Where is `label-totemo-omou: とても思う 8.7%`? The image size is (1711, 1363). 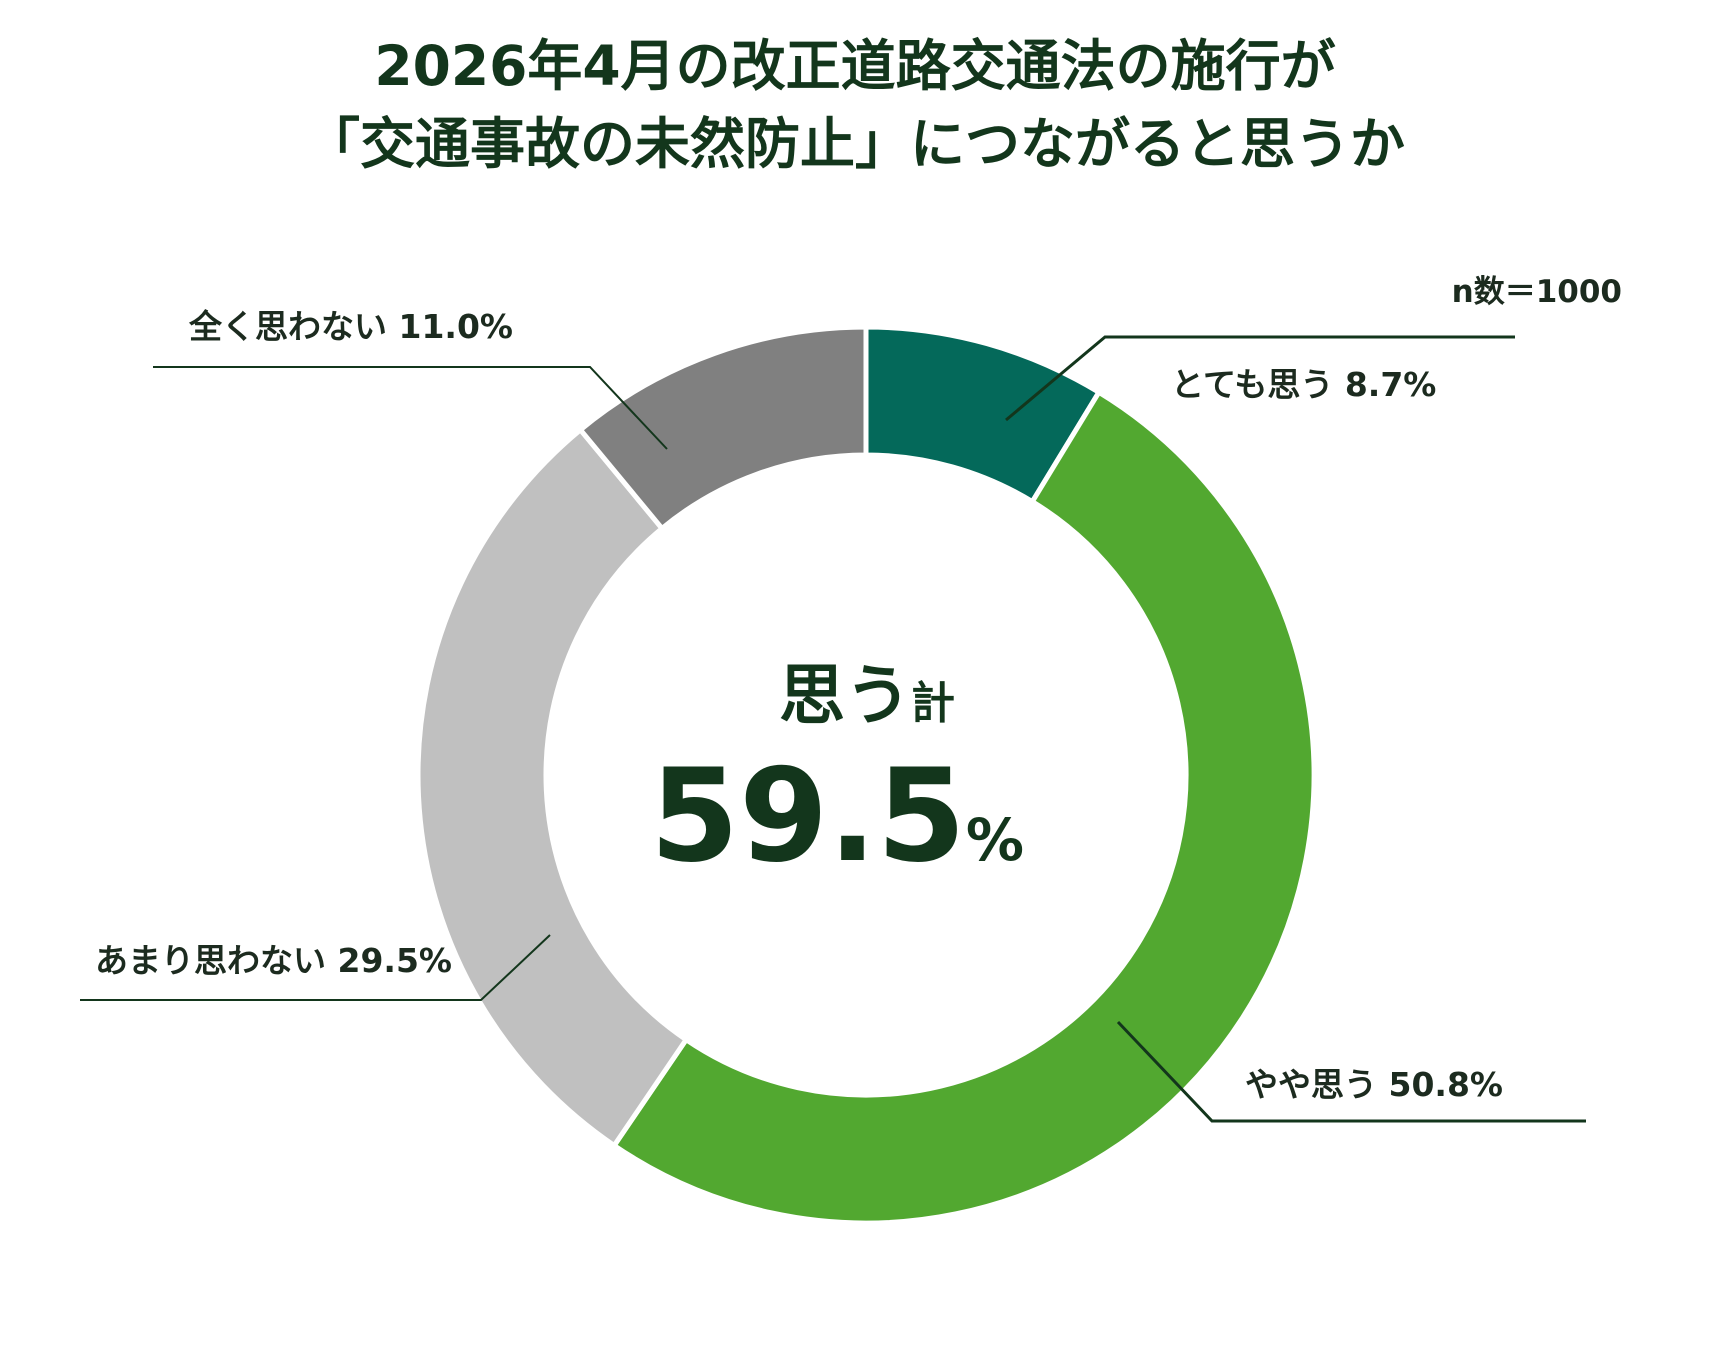 label-totemo-omou: とても思う 8.7% is located at coordinates (1303, 384).